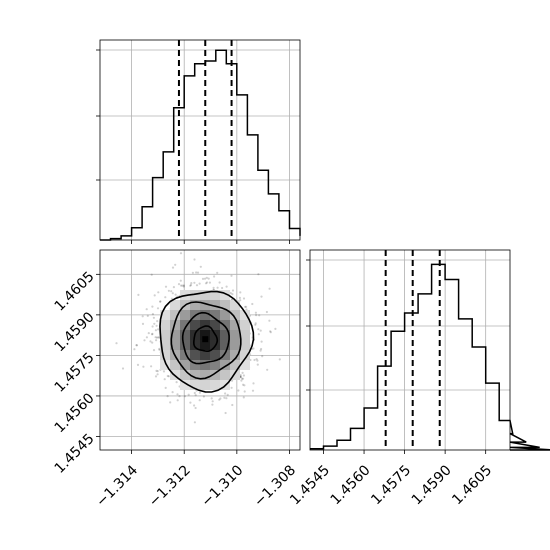 This screenshot has height=550, width=550. What do you see at coordinates (432, 485) in the screenshot?
I see `hist-y-xtick-label: 1.4590` at bounding box center [432, 485].